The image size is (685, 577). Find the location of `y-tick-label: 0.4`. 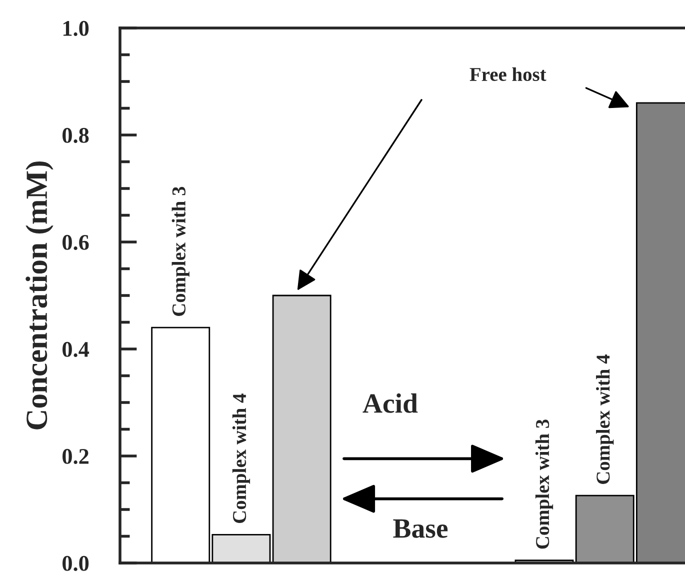

y-tick-label: 0.4 is located at coordinates (76, 350).